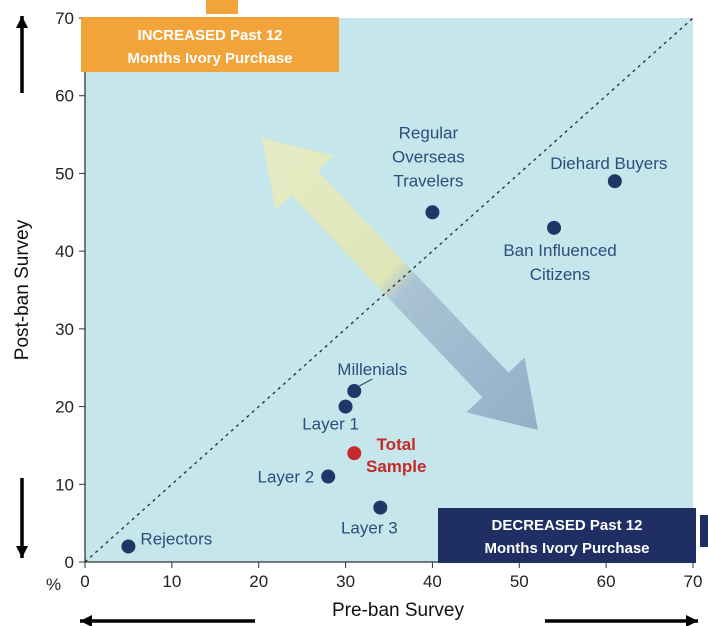 The image size is (708, 626). Describe the element at coordinates (559, 262) in the screenshot. I see `label-ban-influenced-citizens: Ban Influenced Citizens` at that location.